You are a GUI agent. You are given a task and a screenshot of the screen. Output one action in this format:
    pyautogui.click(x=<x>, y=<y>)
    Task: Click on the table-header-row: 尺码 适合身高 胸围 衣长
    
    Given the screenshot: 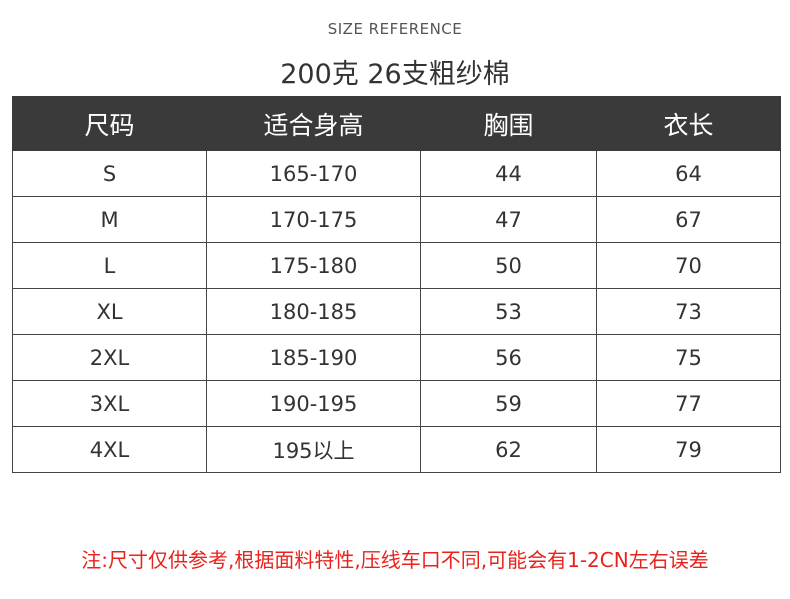 What is the action you would take?
    pyautogui.click(x=396, y=123)
    